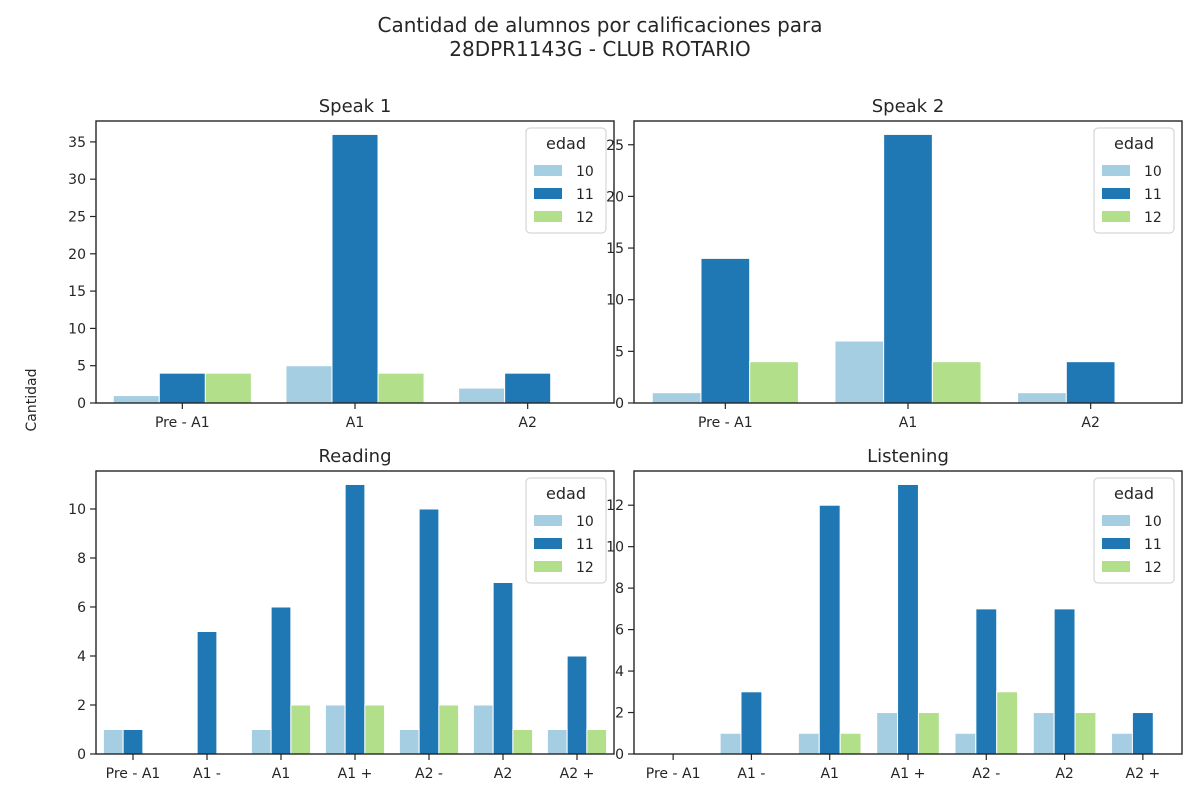  I want to click on x-tick-label: A2 -, so click(986, 774).